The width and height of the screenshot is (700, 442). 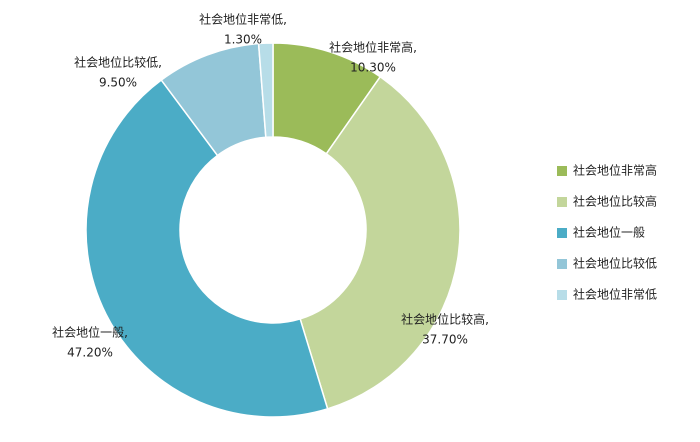 I want to click on data-label-name: 社会地位一般,, so click(x=90, y=332).